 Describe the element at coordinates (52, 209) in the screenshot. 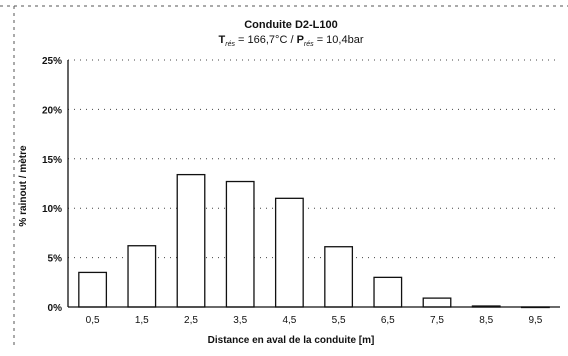

I see `y-tick-label: 10%` at that location.